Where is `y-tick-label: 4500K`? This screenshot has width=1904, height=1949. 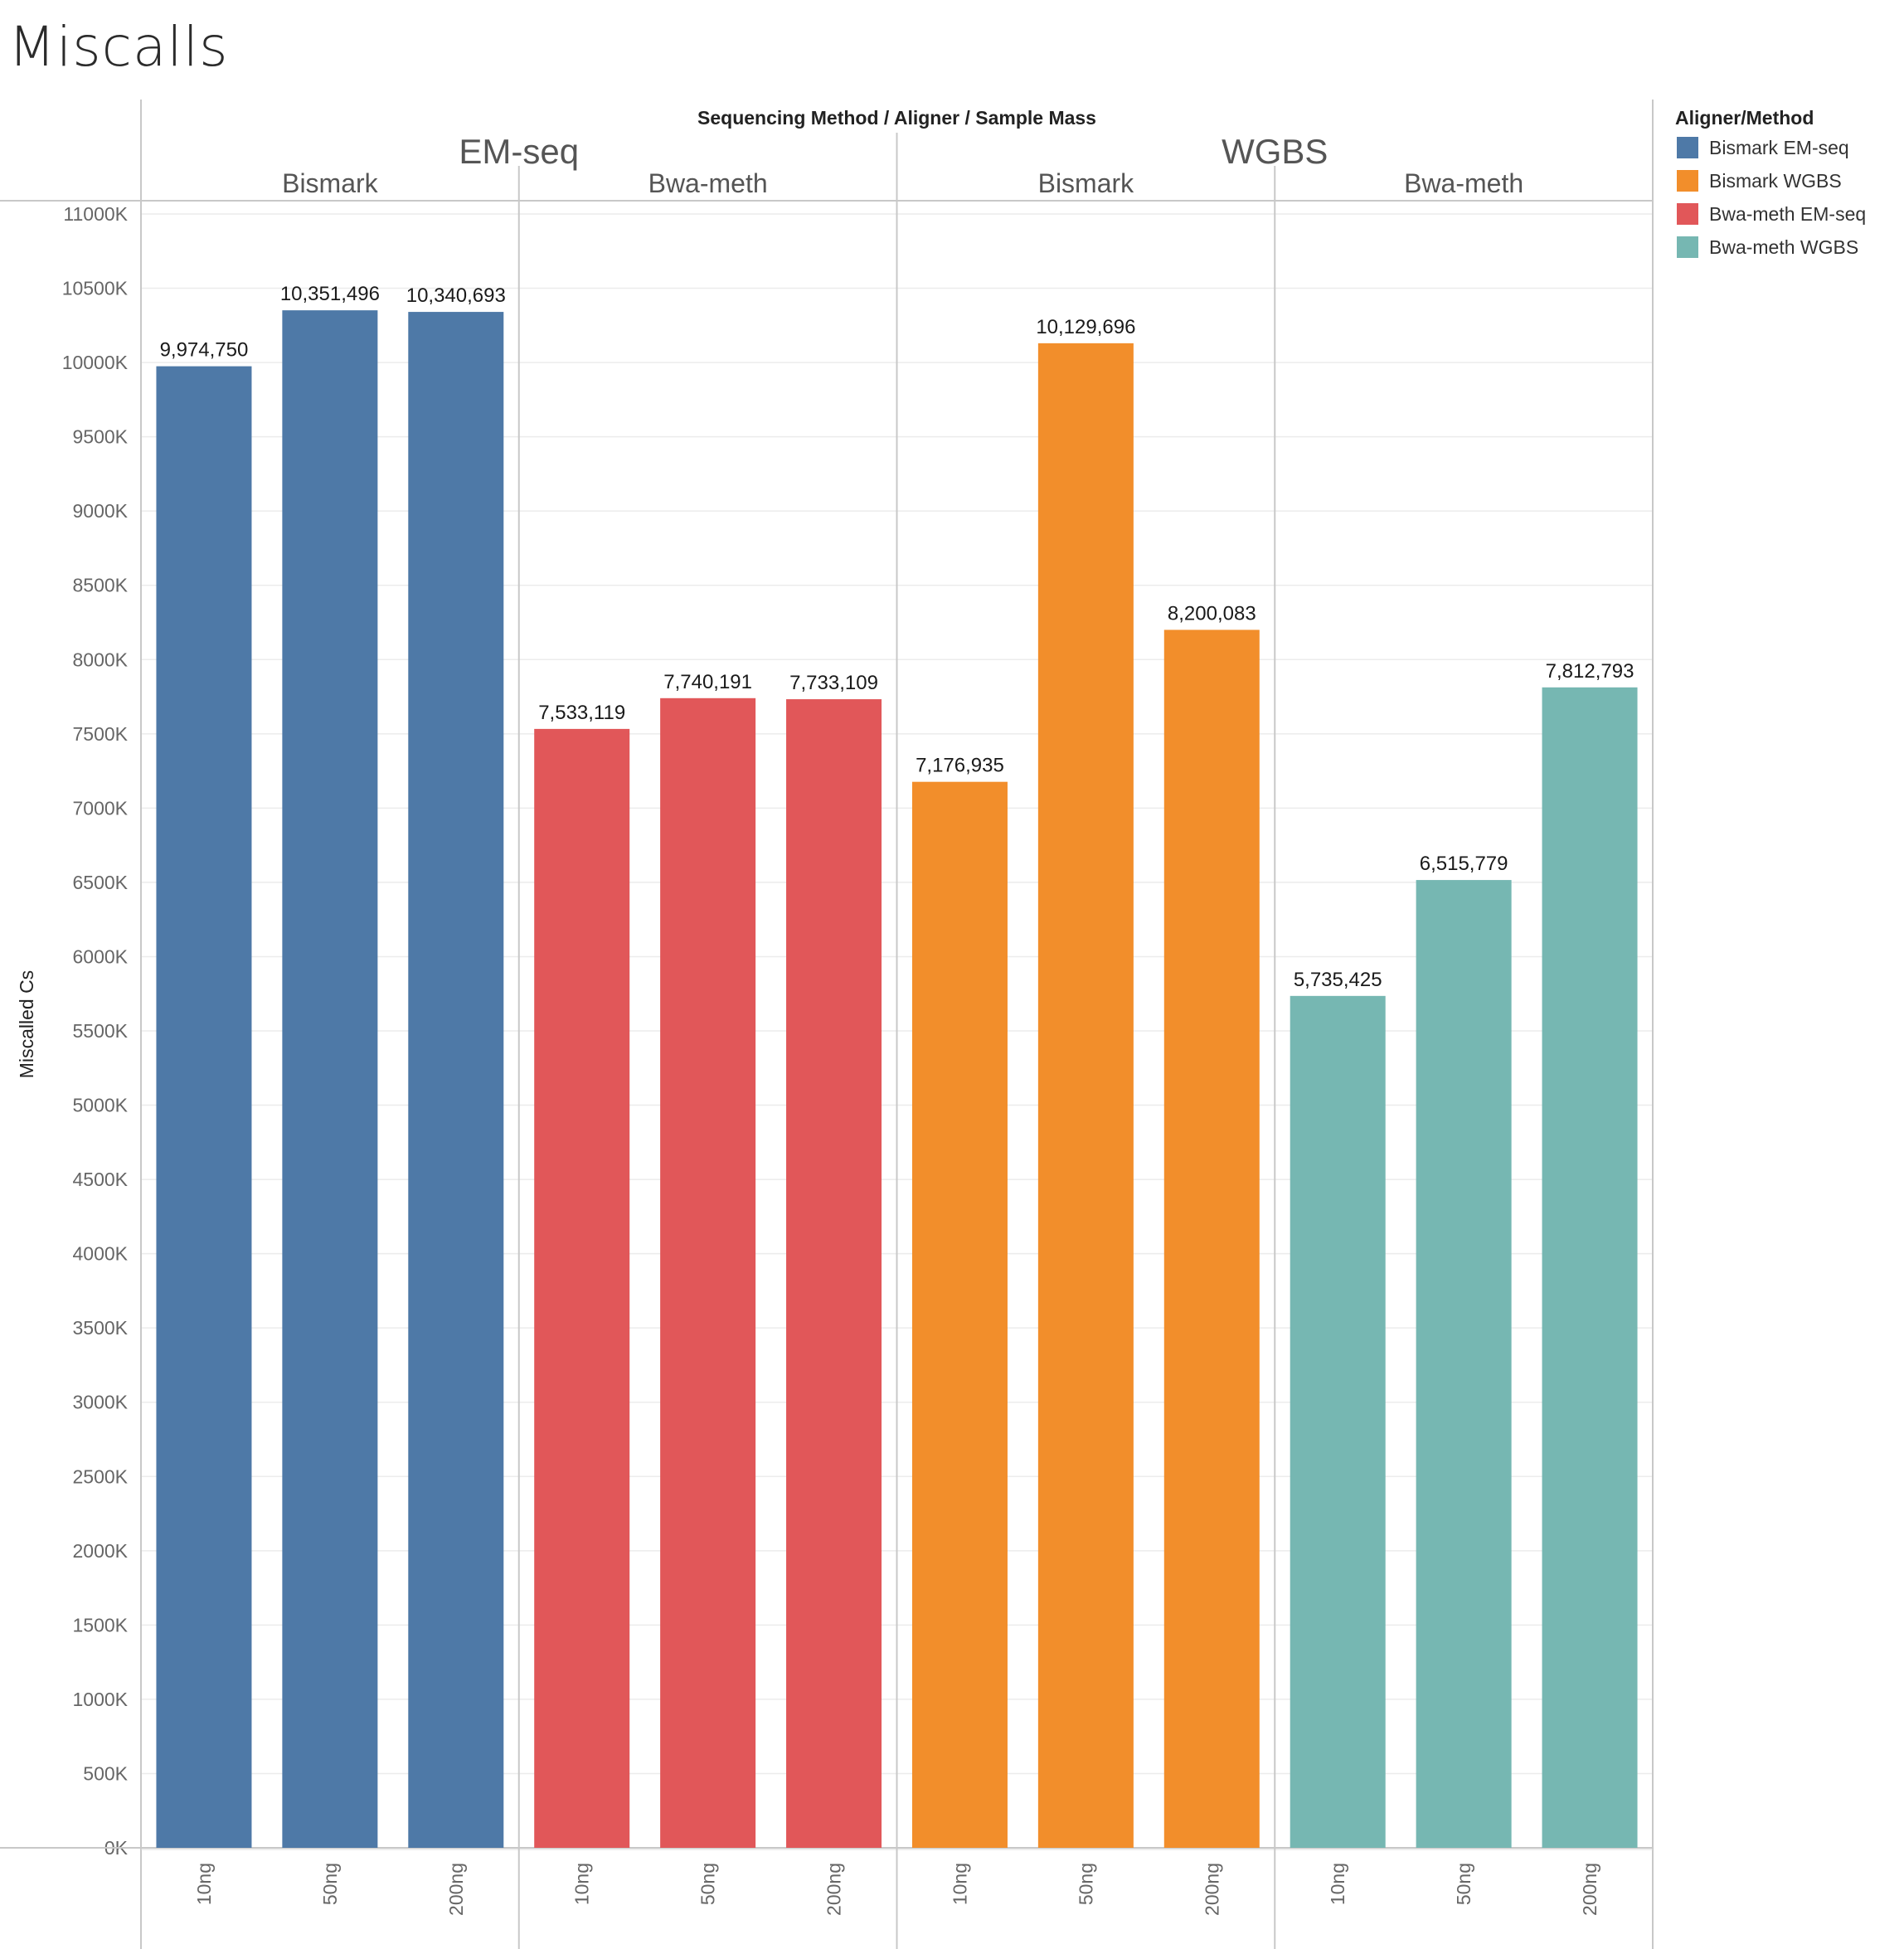
y-tick-label: 4500K is located at coordinates (100, 1179).